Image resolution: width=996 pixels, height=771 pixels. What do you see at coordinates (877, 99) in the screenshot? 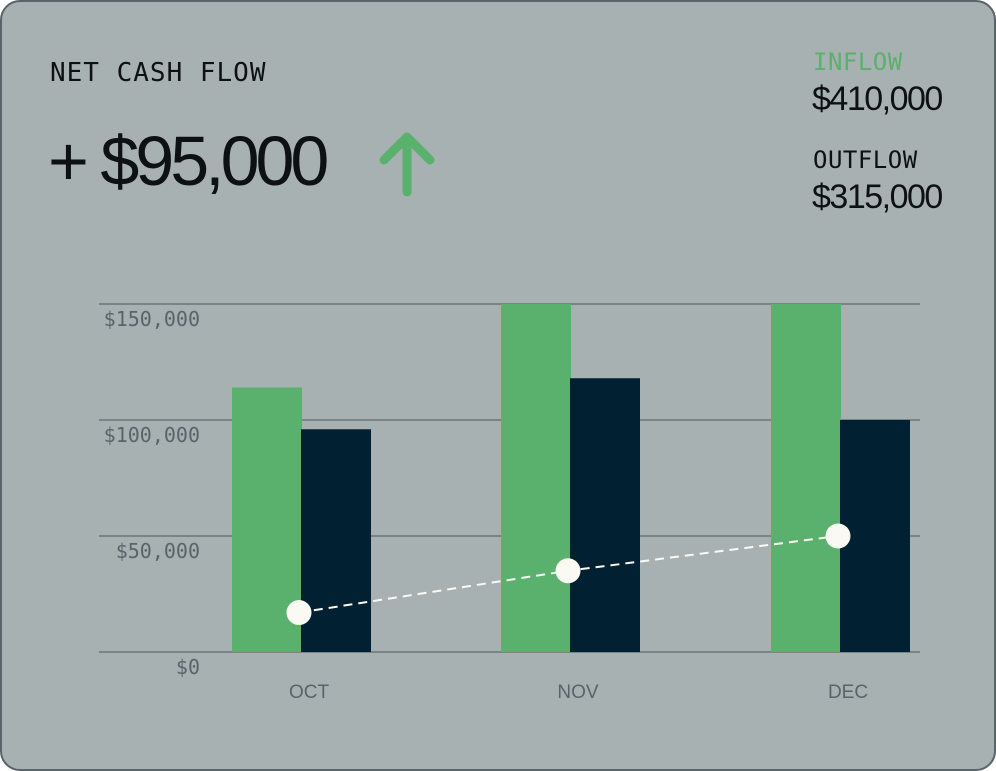
I see `legend-inflow-value: $410,000` at bounding box center [877, 99].